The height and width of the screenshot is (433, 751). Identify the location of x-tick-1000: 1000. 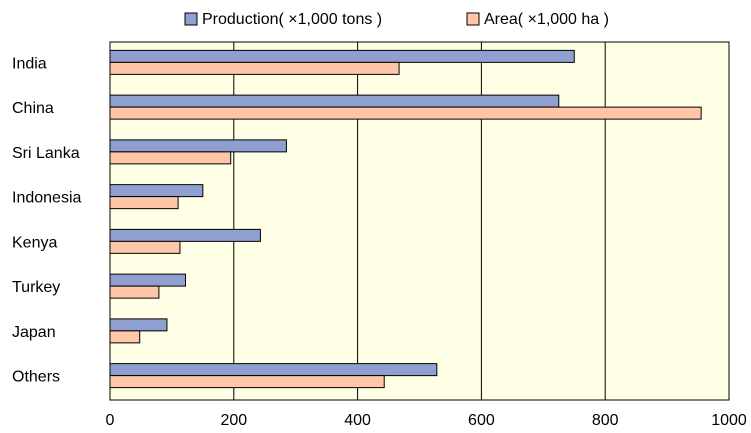
(729, 420).